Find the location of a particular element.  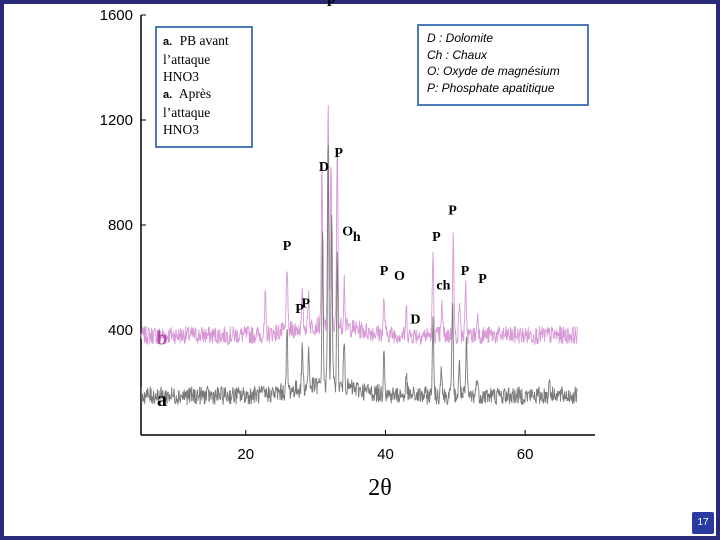

series-label: a is located at coordinates (162, 400).